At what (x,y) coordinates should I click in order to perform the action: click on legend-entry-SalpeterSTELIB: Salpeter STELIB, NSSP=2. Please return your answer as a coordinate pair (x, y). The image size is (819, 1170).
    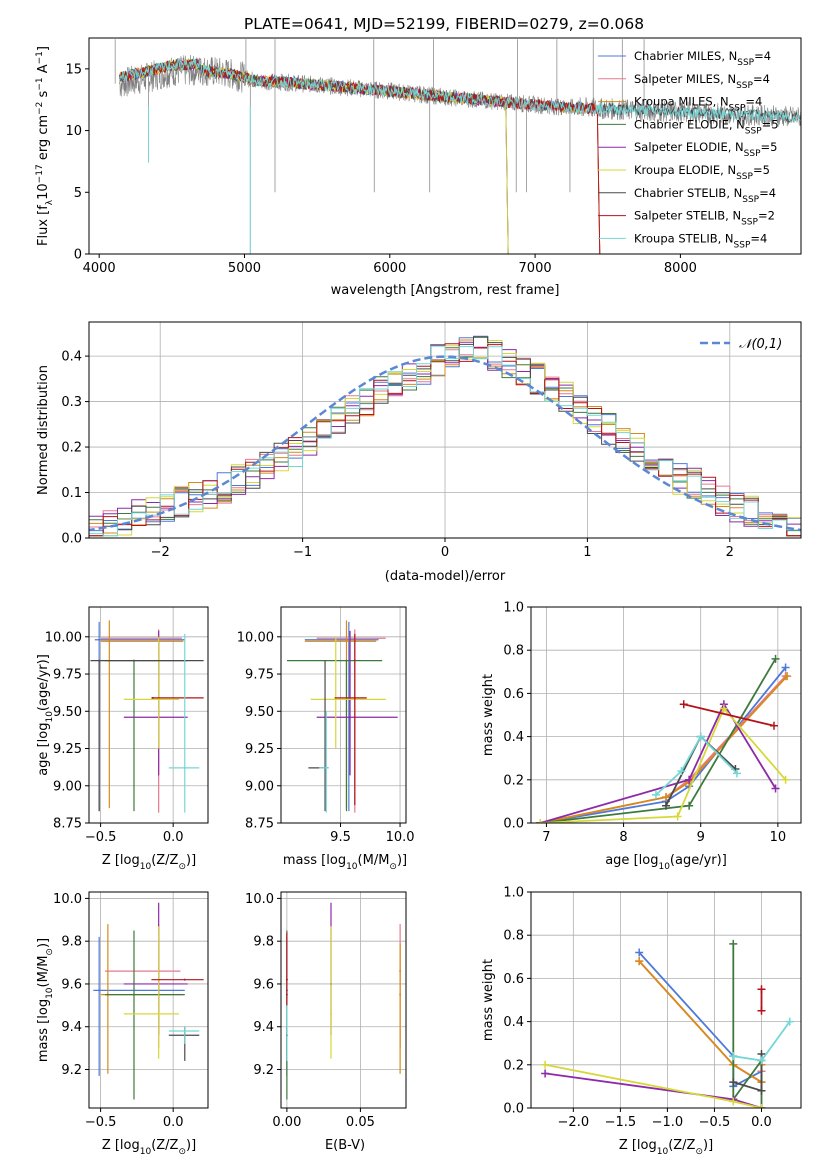
    Looking at the image, I should click on (704, 218).